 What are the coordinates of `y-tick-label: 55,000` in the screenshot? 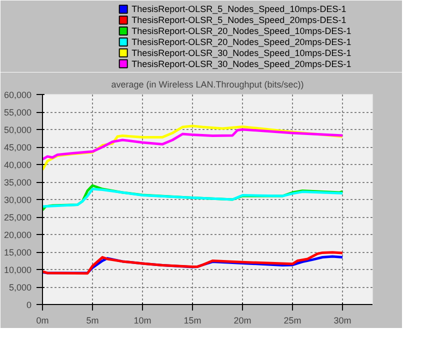 It's located at (18, 113).